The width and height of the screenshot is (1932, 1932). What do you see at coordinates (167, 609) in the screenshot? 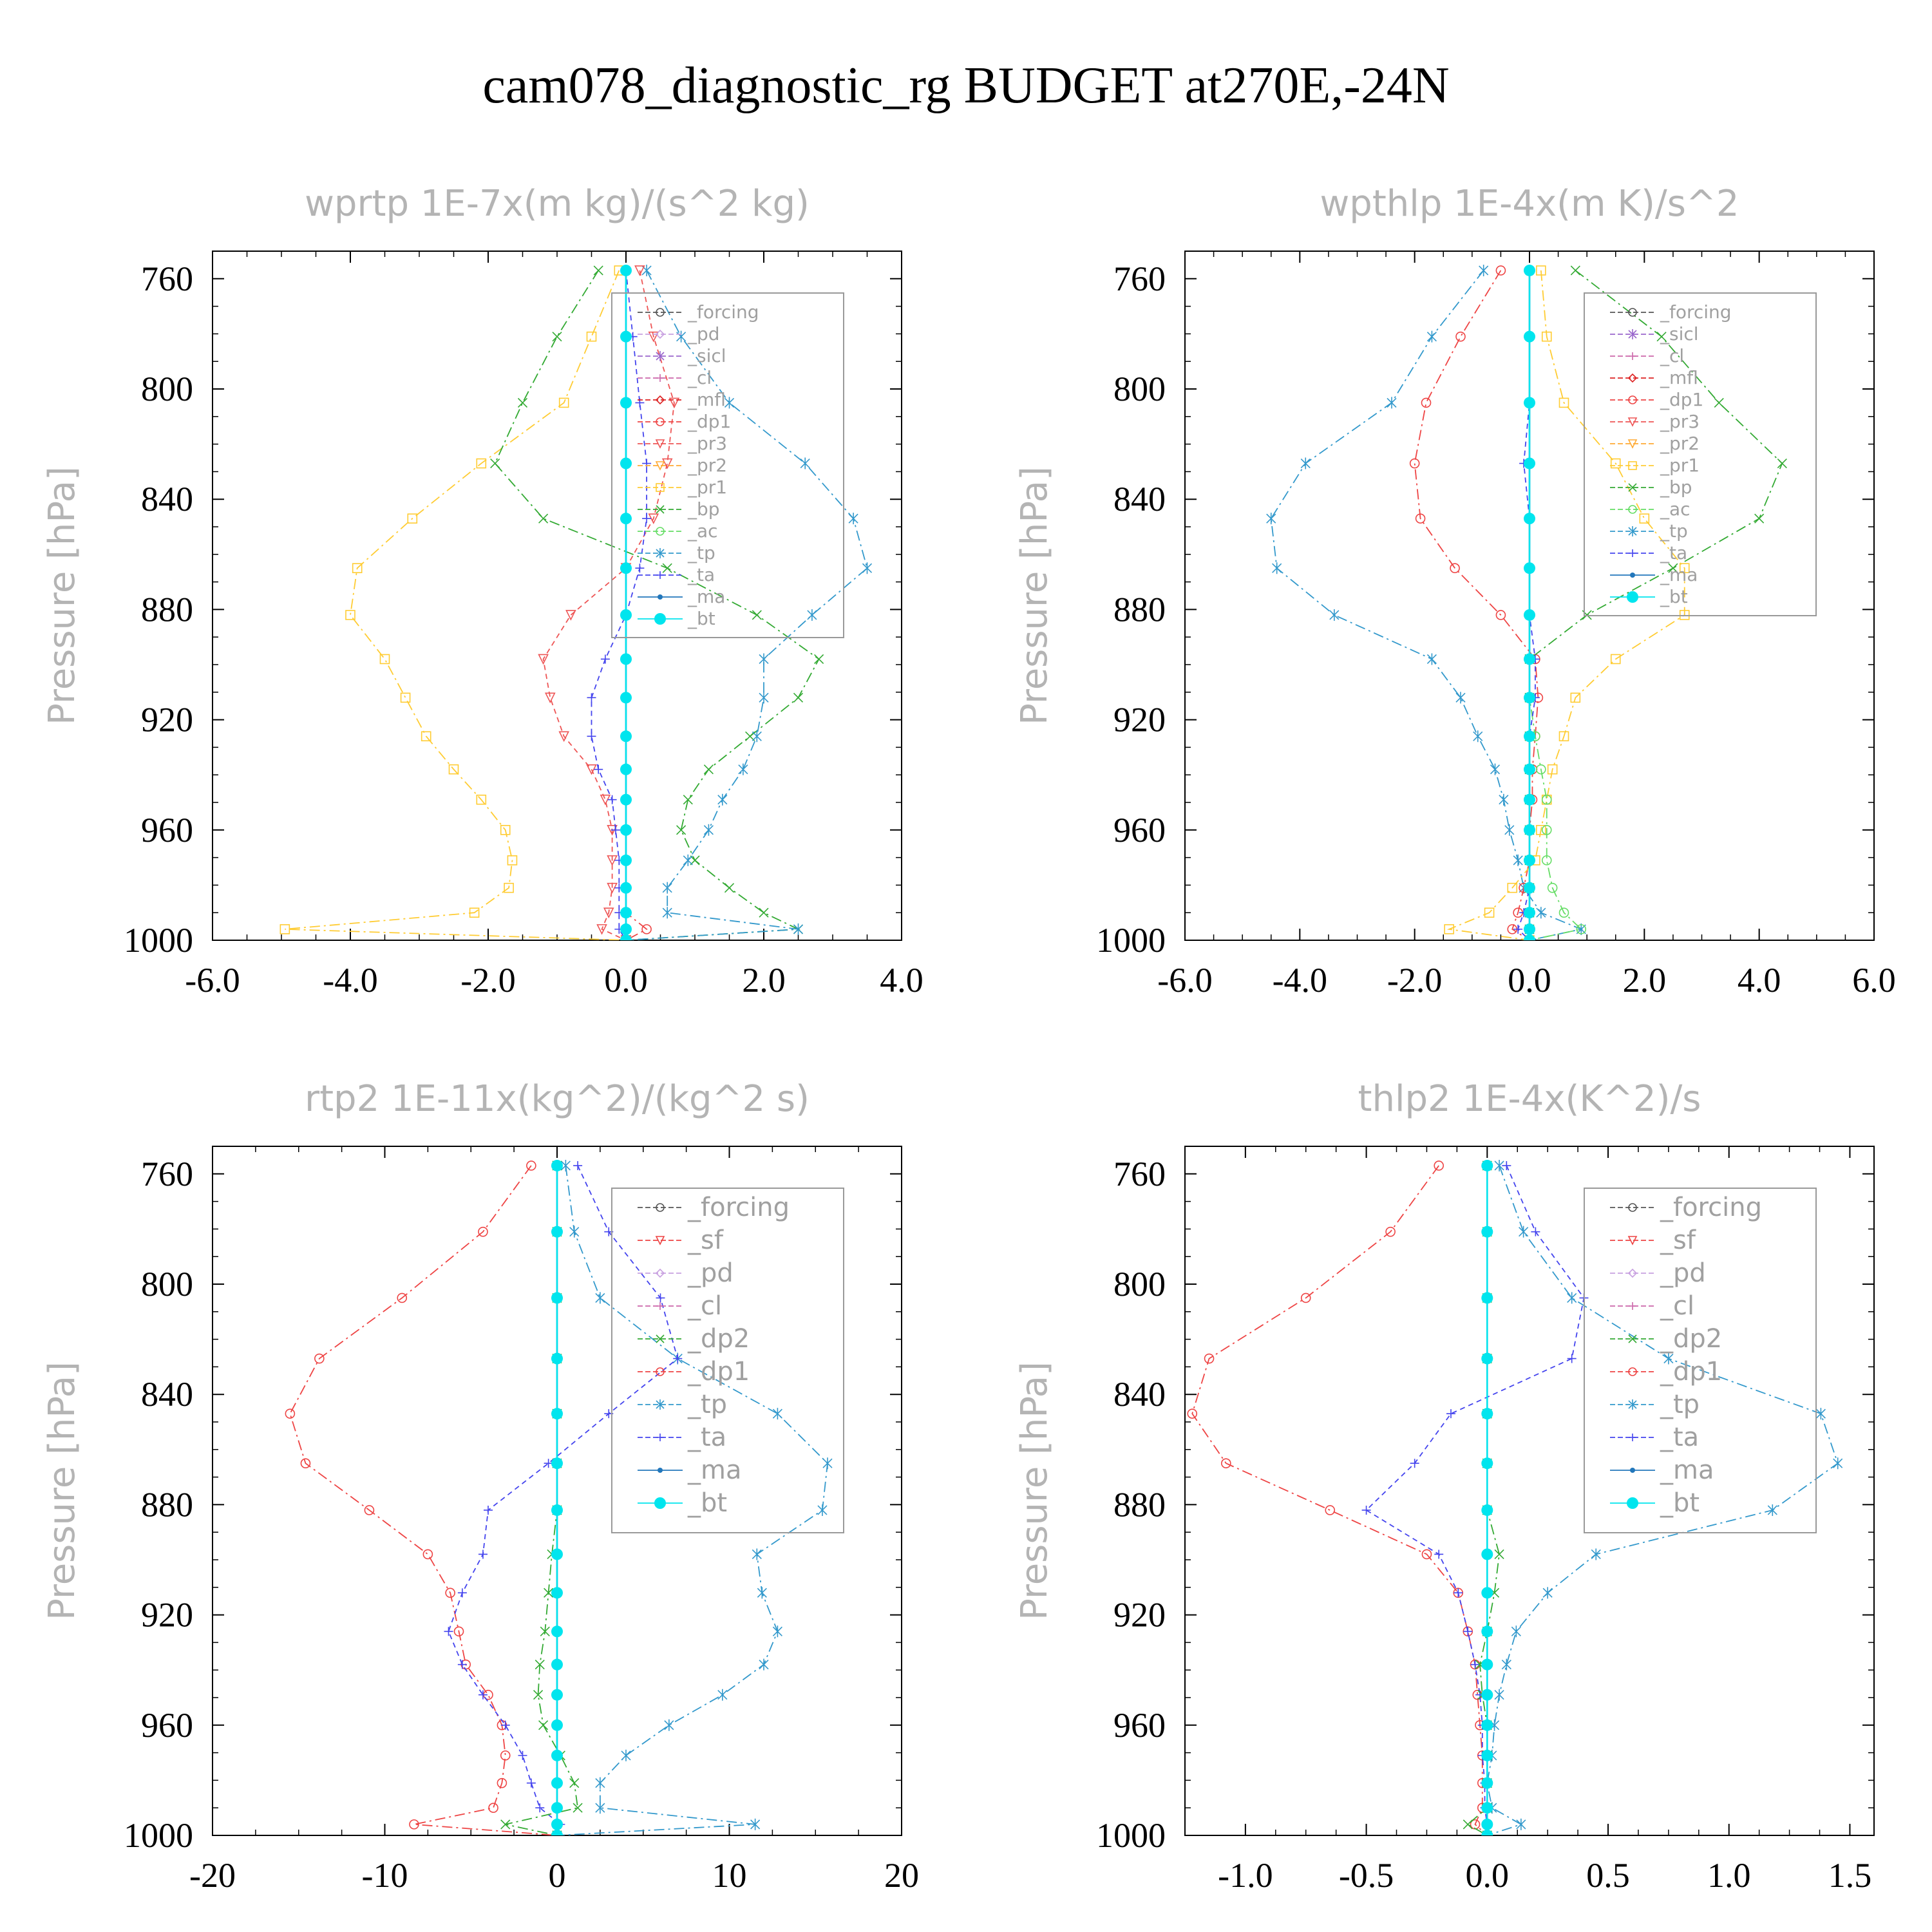
I see `y-tick-label: 880` at bounding box center [167, 609].